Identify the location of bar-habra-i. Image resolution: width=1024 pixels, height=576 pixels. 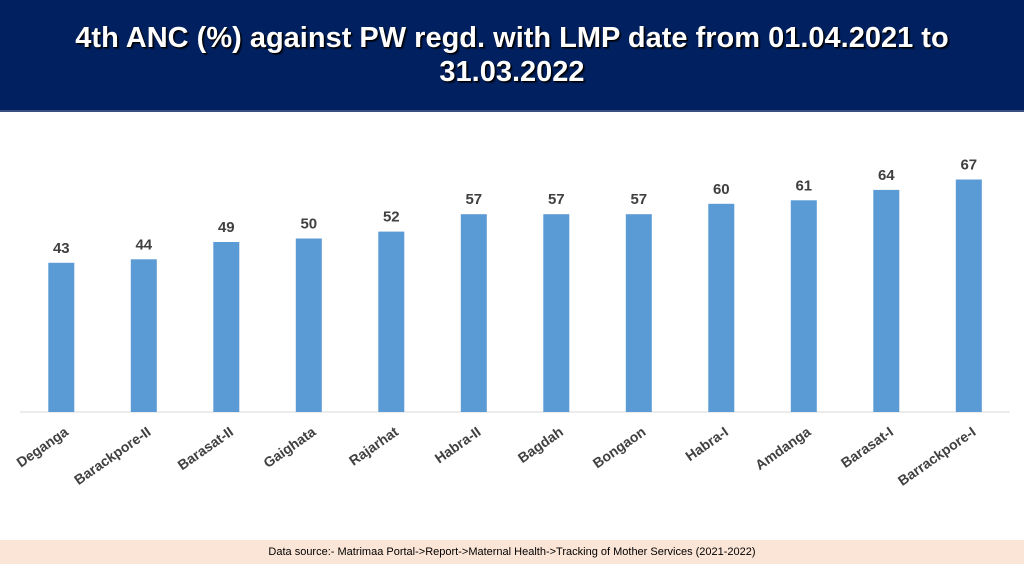
(721, 307).